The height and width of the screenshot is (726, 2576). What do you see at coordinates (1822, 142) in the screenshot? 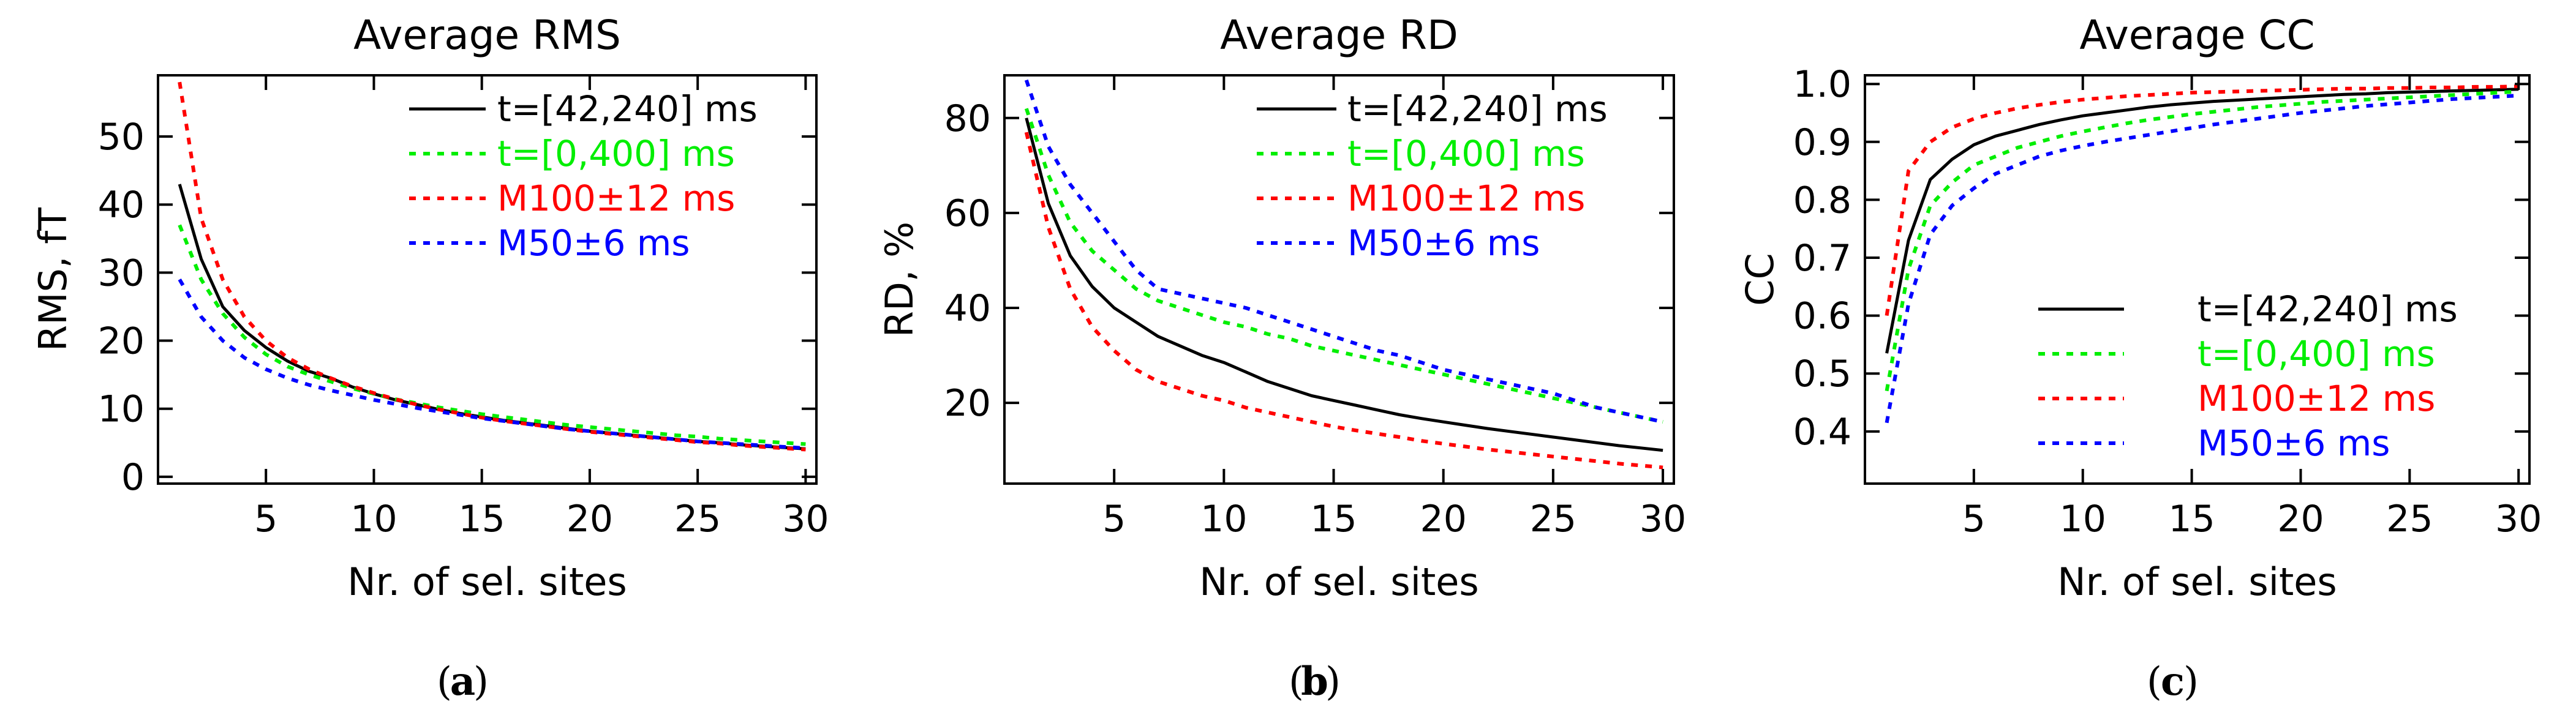
I see `y-tick-label: 0.9` at bounding box center [1822, 142].